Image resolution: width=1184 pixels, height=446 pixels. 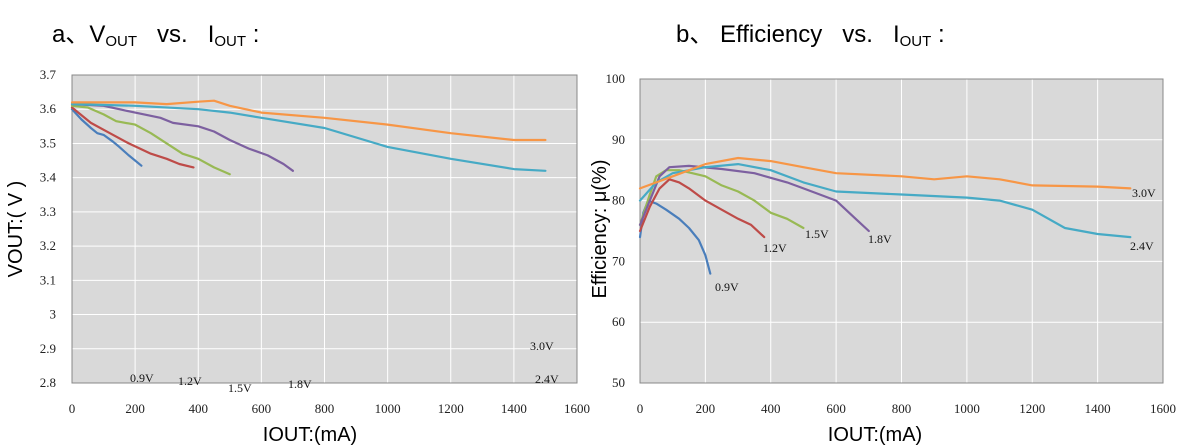 I want to click on y-tick-label: 80, so click(x=618, y=200).